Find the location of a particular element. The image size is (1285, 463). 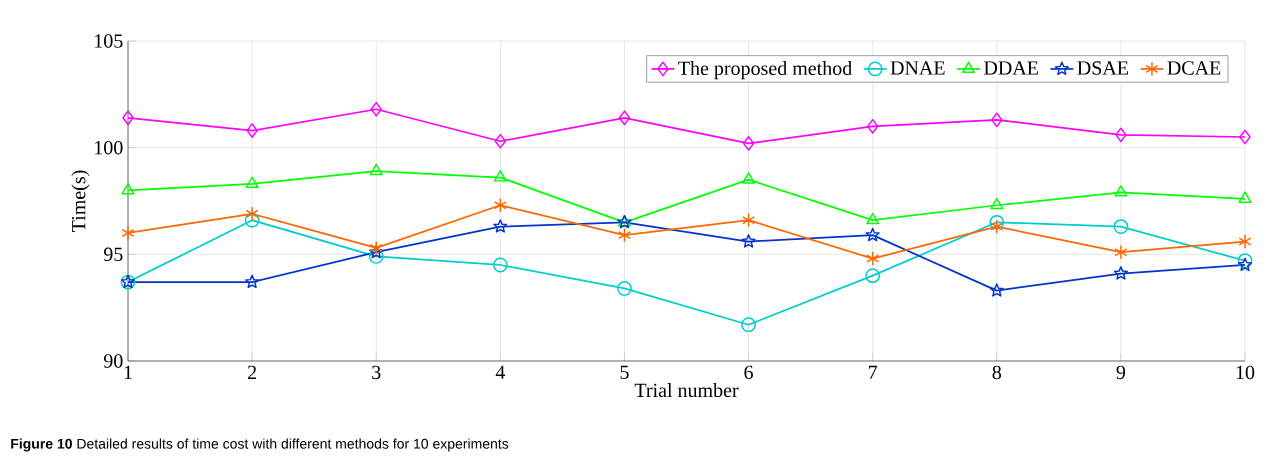

y-tick-label: 100 is located at coordinates (109, 147).